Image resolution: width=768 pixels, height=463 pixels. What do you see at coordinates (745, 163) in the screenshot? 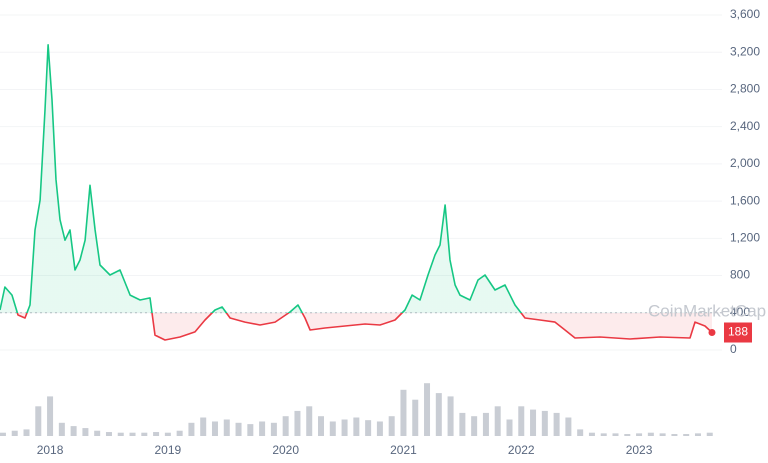
I see `y-tick-label: 2,000` at bounding box center [745, 163].